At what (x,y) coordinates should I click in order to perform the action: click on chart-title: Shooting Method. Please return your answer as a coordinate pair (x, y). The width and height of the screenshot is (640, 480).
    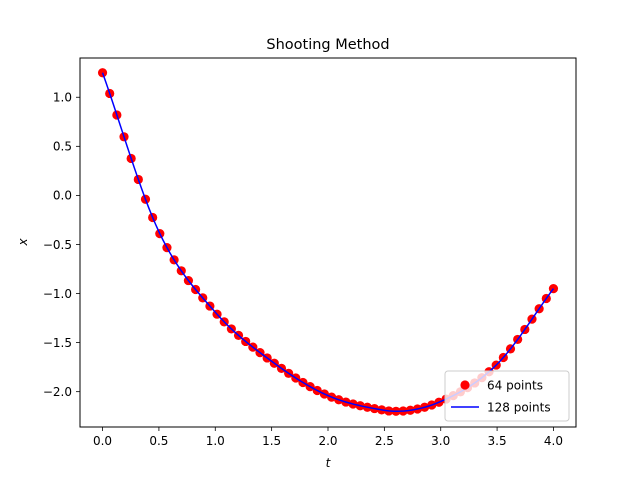
    Looking at the image, I should click on (327, 45).